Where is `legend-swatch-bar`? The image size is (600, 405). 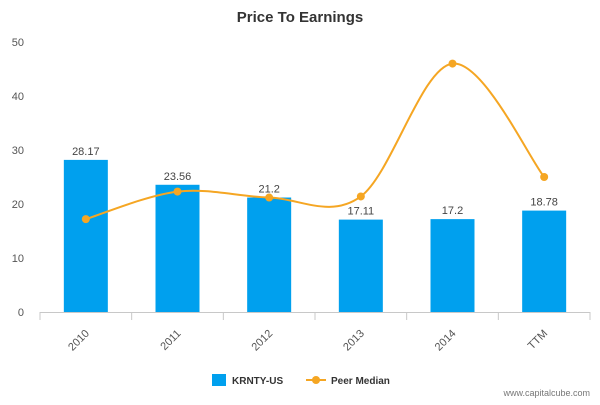 legend-swatch-bar is located at coordinates (219, 380).